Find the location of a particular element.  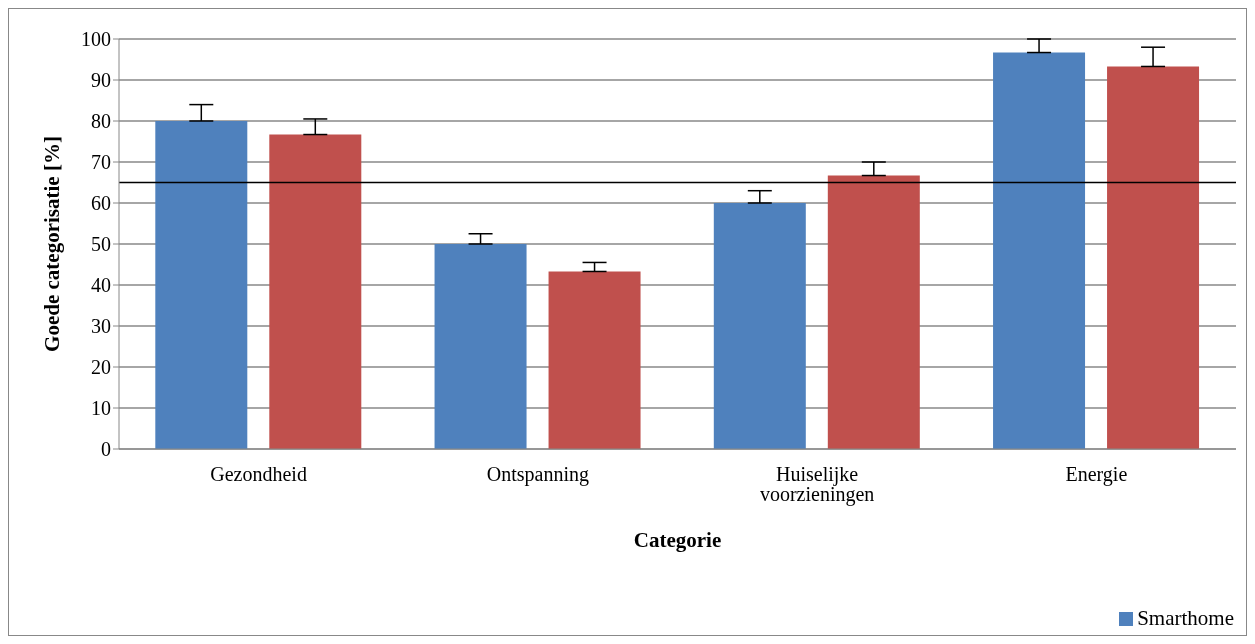

y-tick-label: 20 is located at coordinates (101, 367).